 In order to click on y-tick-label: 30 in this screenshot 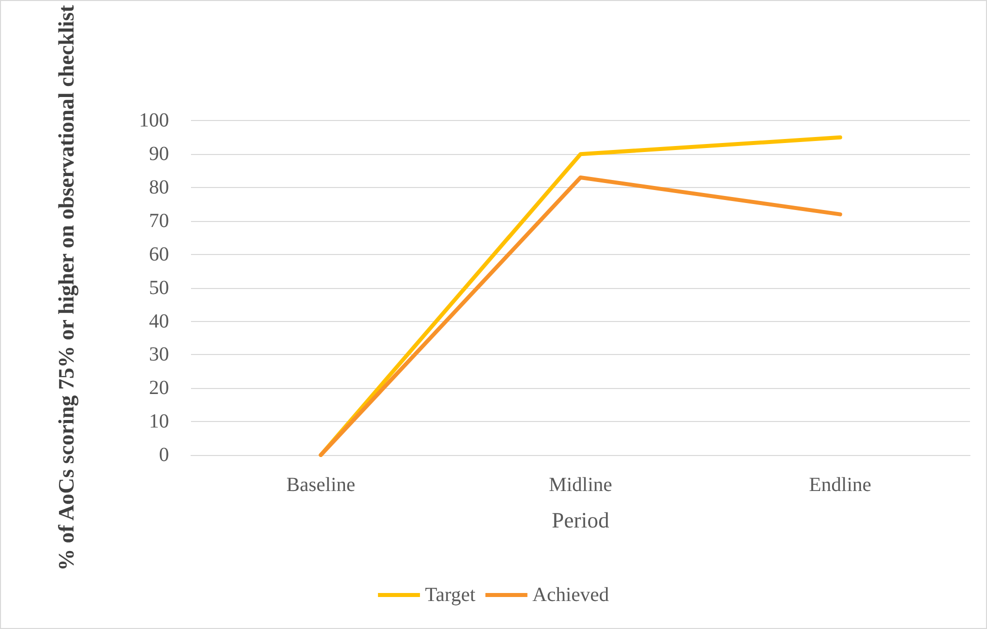, I will do `click(159, 355)`.